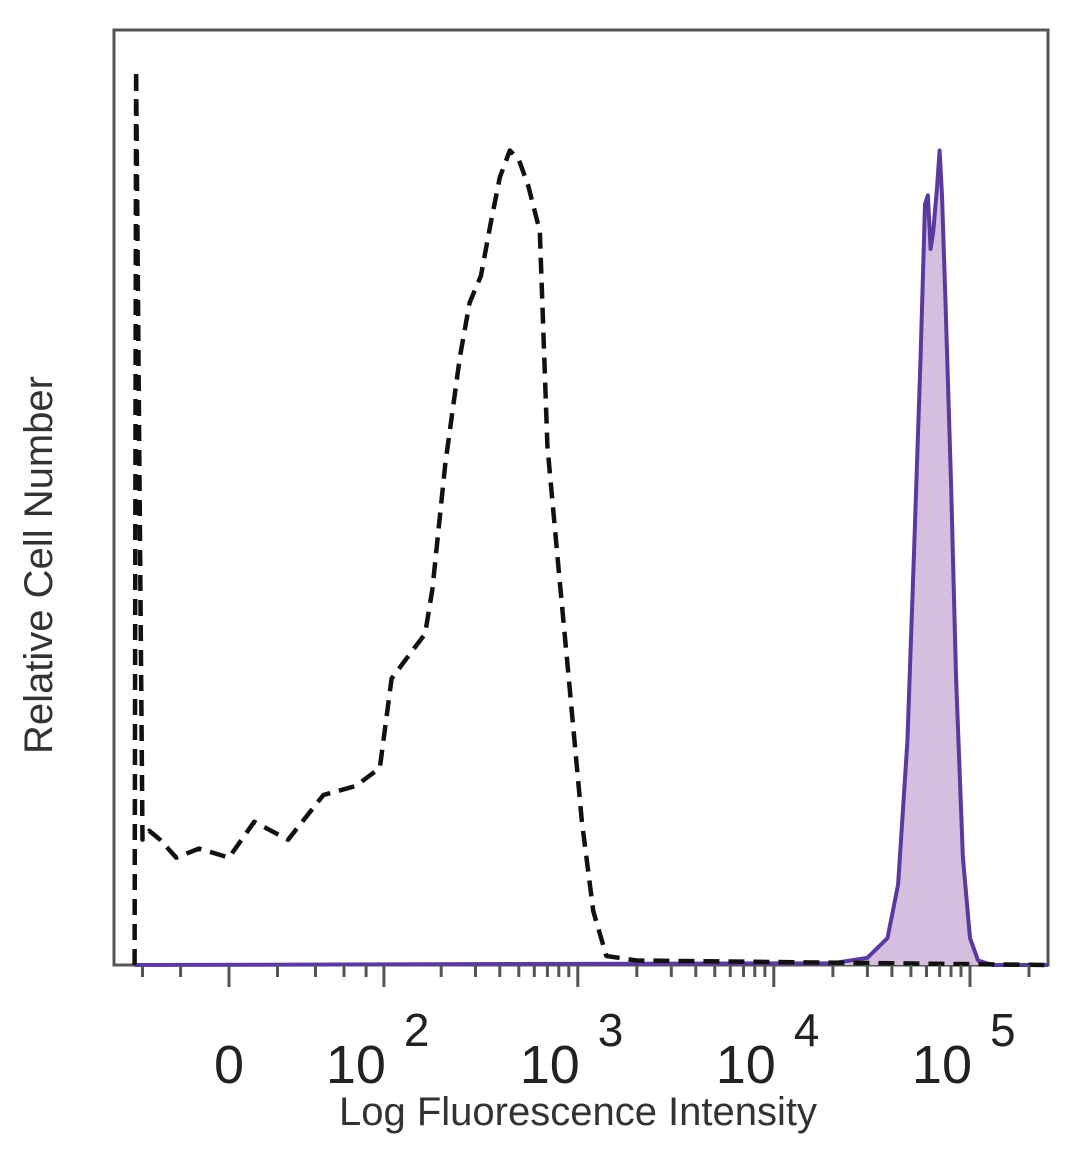  Describe the element at coordinates (807, 1030) in the screenshot. I see `x-tick-label-exponent: 4` at that location.